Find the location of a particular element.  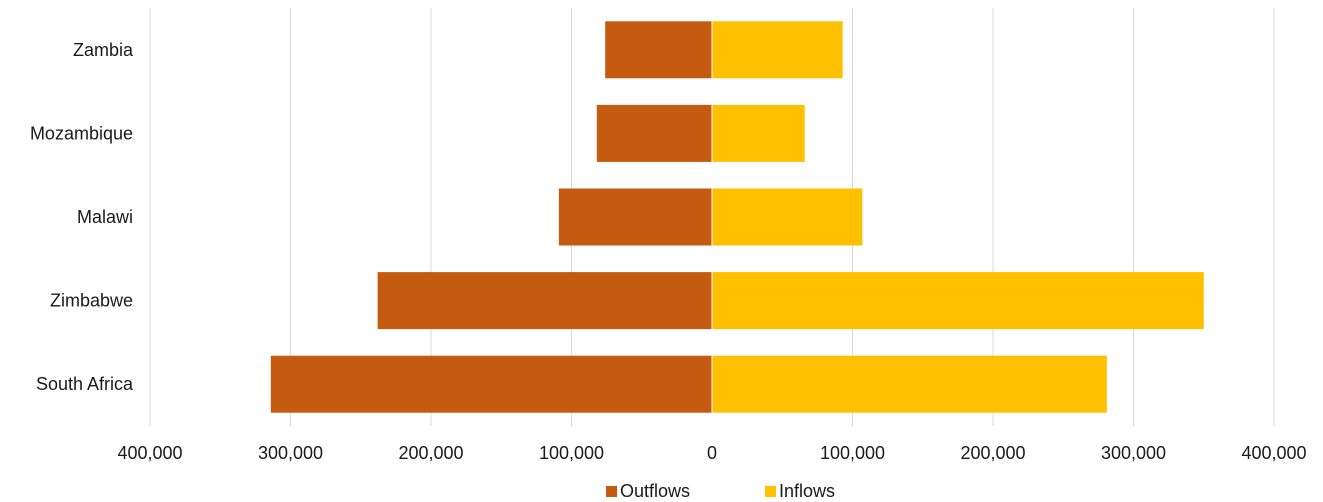

category-label-zimbabwe: Zimbabwe is located at coordinates (91, 301).